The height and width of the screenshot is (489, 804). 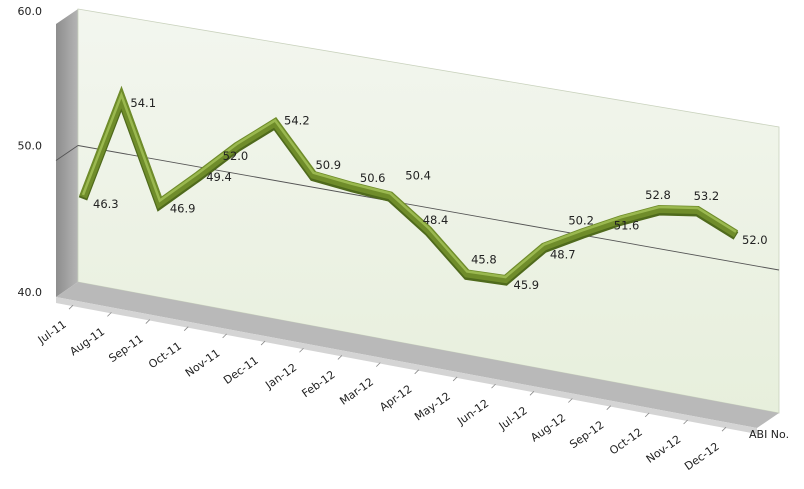 I want to click on x-tick-label: Feb-12, so click(x=318, y=384).